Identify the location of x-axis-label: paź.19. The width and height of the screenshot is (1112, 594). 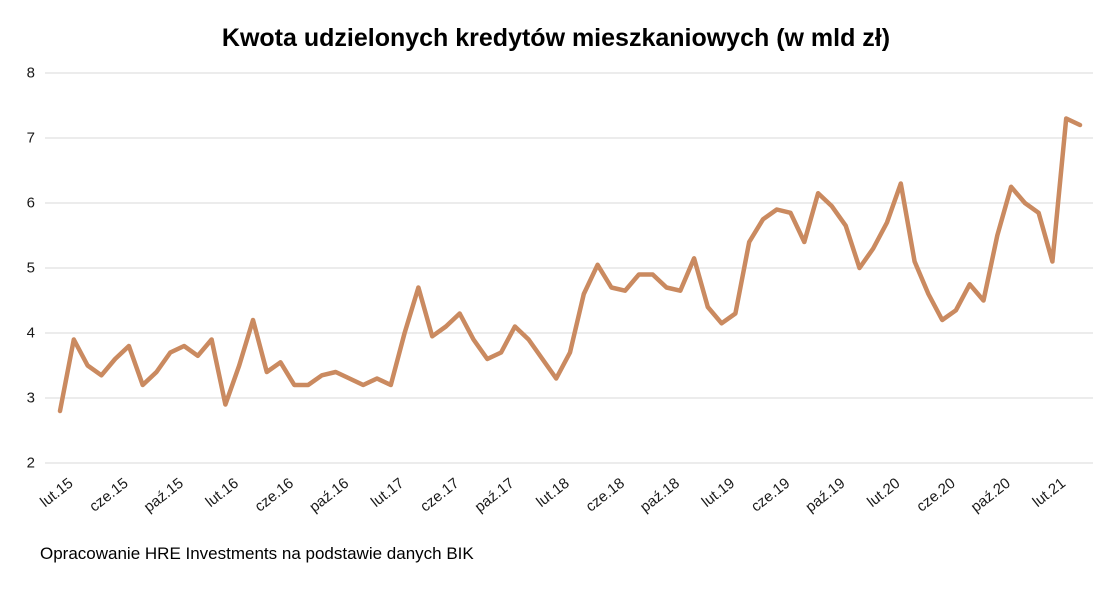
(825, 495).